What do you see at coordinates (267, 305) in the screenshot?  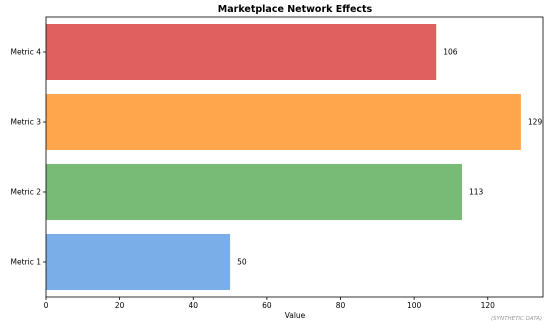 I see `x-tick-label-60: 60` at bounding box center [267, 305].